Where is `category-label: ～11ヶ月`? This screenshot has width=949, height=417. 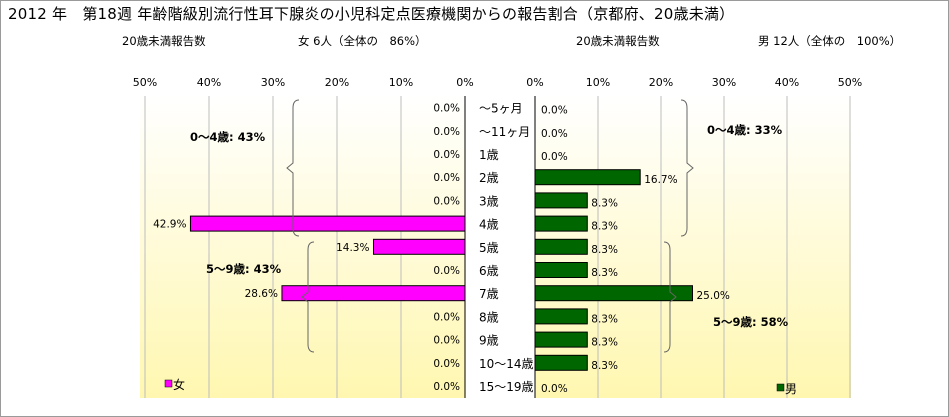
category-label: ～11ヶ月 is located at coordinates (504, 132).